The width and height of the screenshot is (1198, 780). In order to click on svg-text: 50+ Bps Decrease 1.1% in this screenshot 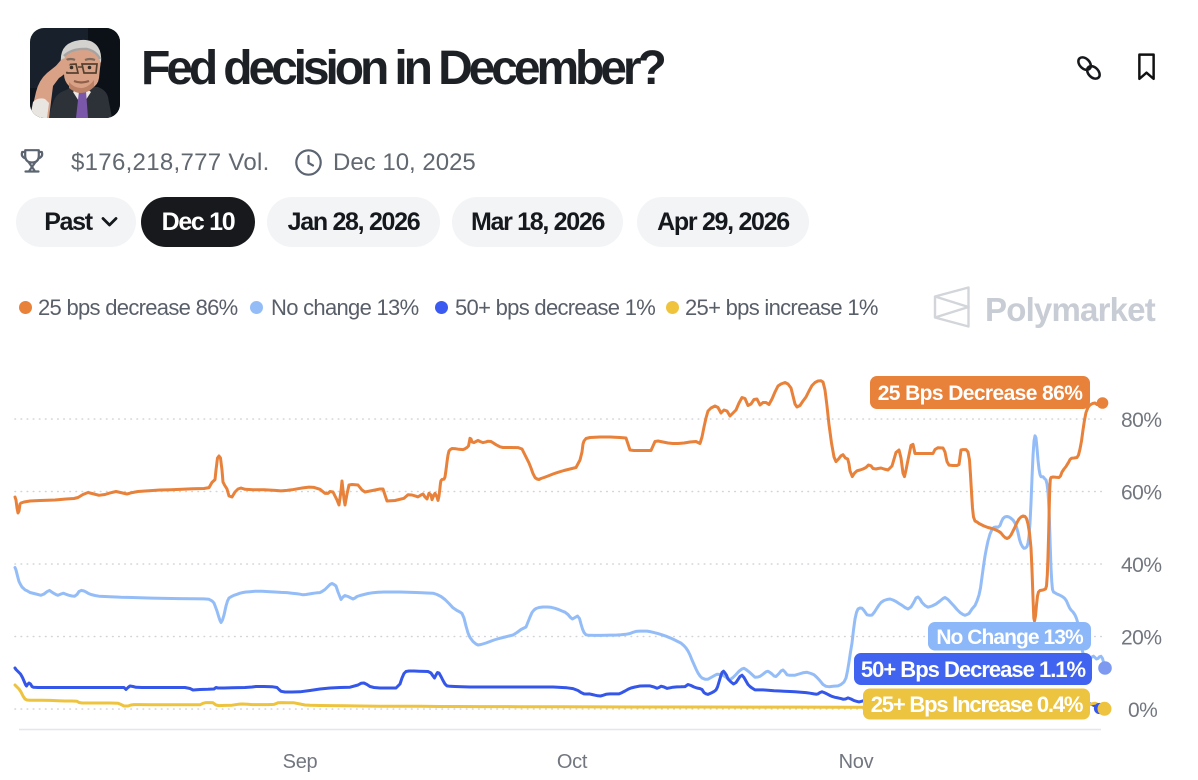, I will do `click(973, 669)`.